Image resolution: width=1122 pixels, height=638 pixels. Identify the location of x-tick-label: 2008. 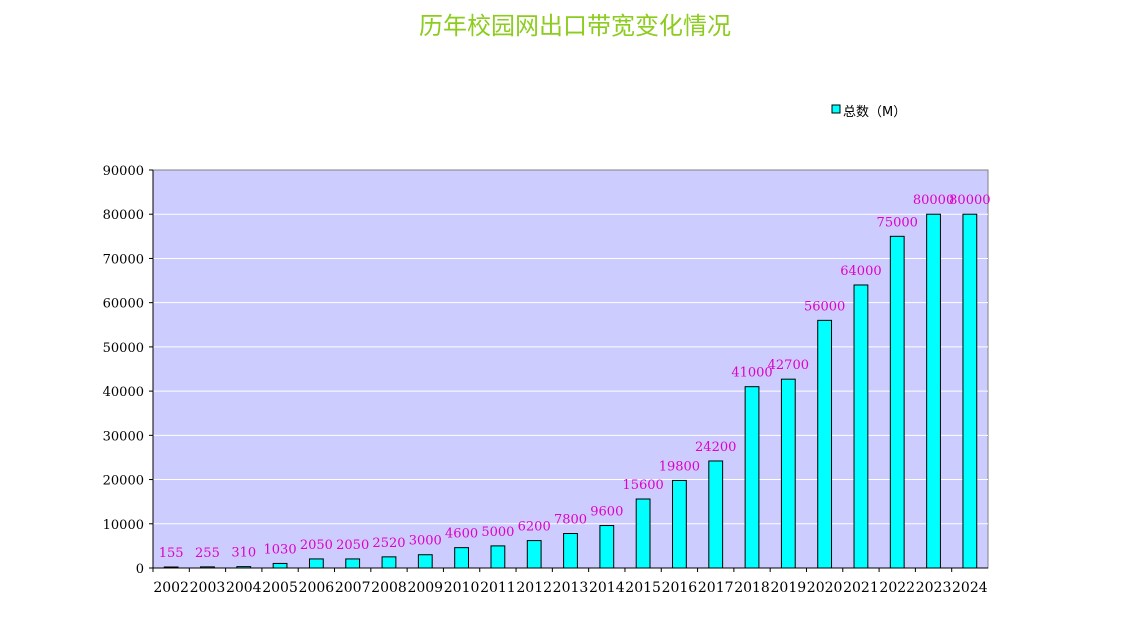
(389, 588).